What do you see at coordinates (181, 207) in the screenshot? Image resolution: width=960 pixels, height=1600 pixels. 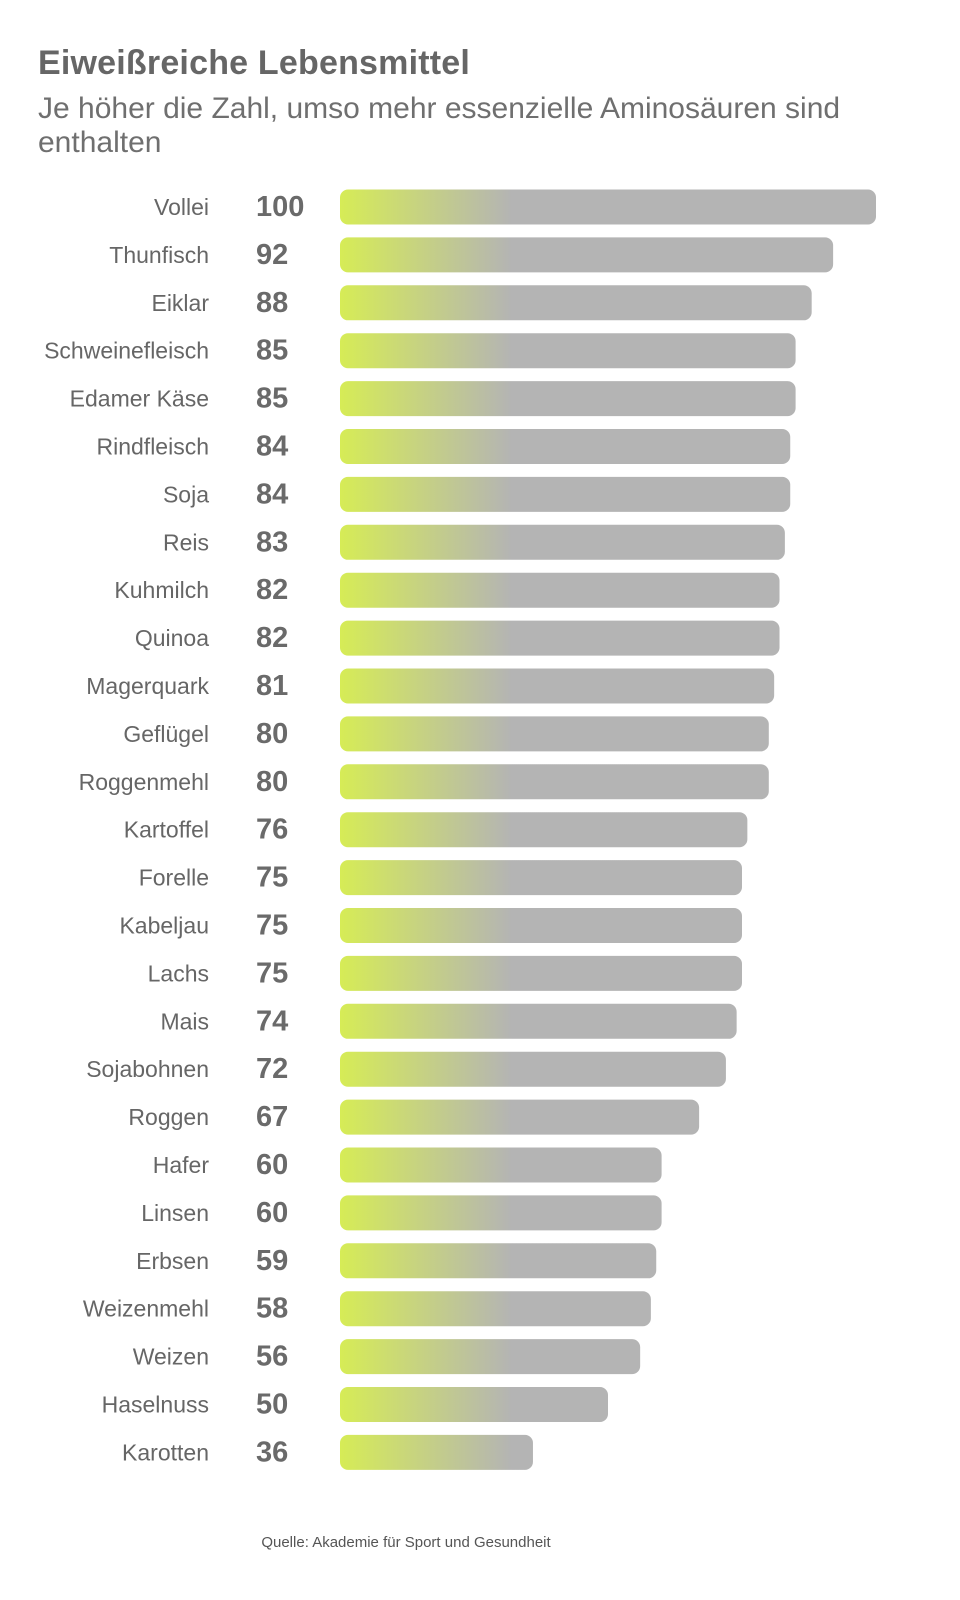 I see `category-label: Vollei` at bounding box center [181, 207].